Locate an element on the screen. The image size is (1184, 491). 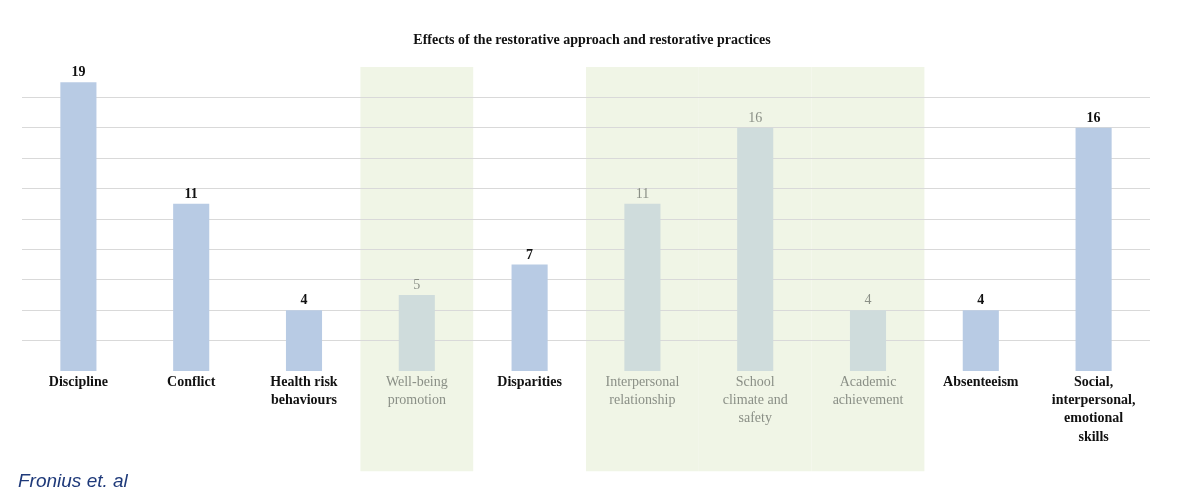
x-tick-label: Interpersonal relationship is located at coordinates (642, 391).